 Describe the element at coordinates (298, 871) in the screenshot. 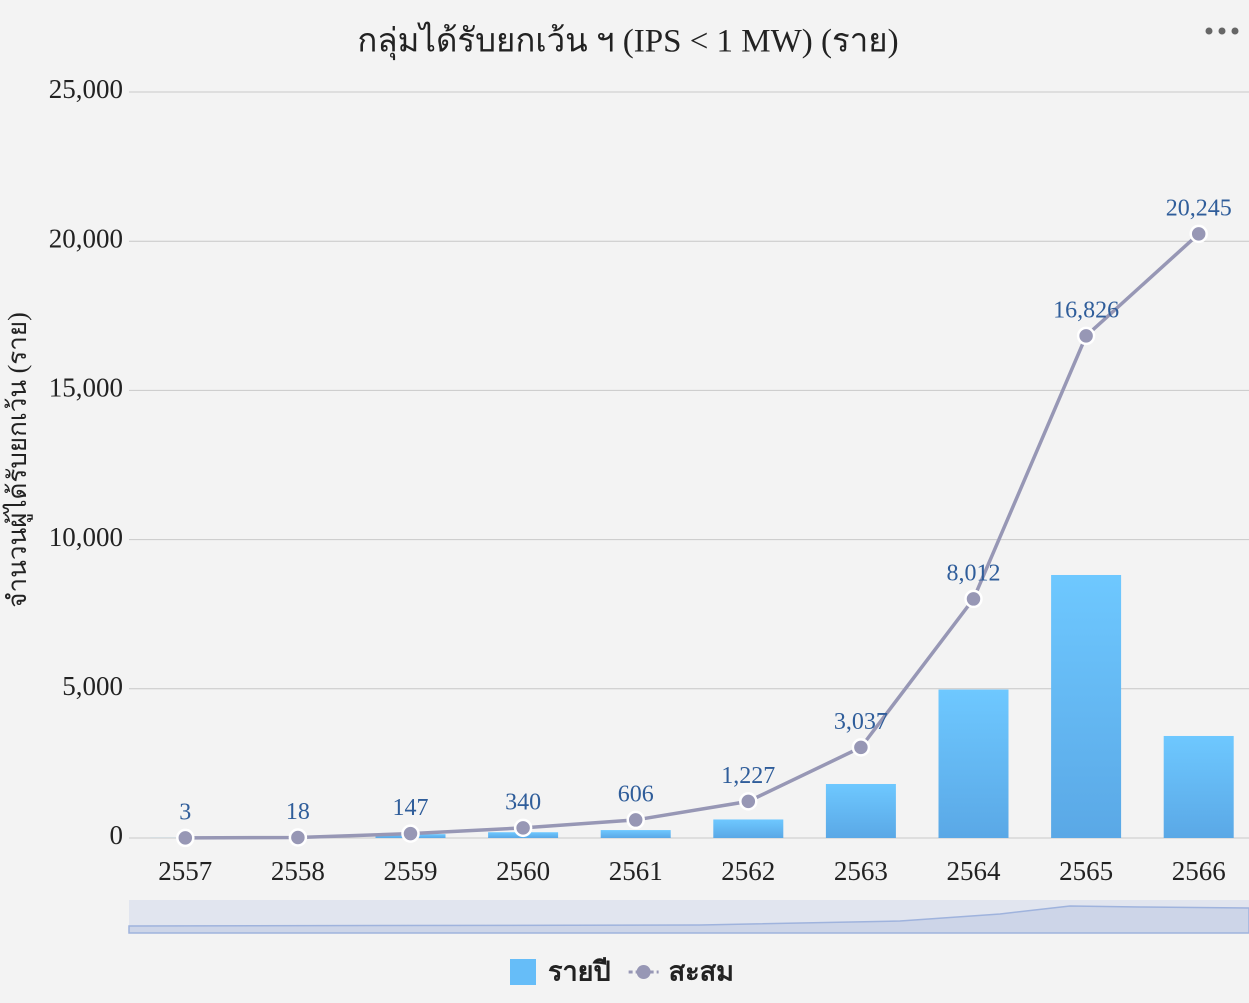

I see `x-tick-label: 2558` at that location.